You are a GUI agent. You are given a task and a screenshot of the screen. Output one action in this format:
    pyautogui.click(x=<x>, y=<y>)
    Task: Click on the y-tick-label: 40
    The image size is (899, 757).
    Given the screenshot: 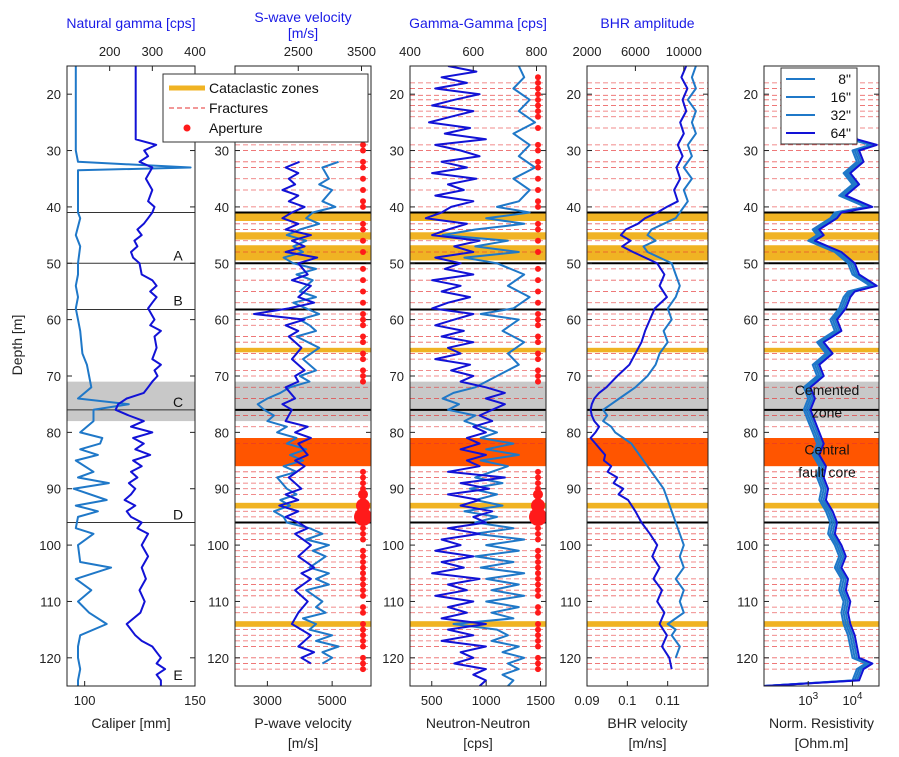 What is the action you would take?
    pyautogui.click(x=54, y=207)
    